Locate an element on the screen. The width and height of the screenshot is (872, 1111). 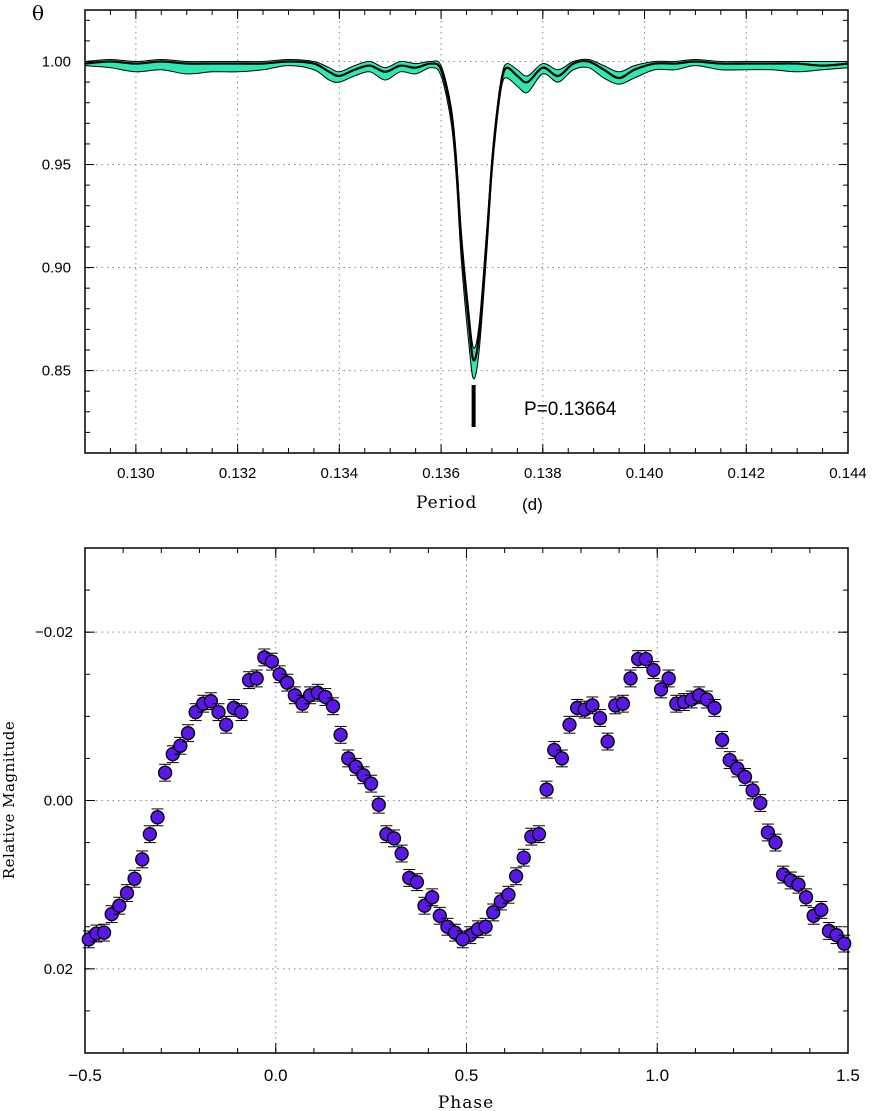
light-curve-x-tick-label: 0.0 is located at coordinates (276, 1075).